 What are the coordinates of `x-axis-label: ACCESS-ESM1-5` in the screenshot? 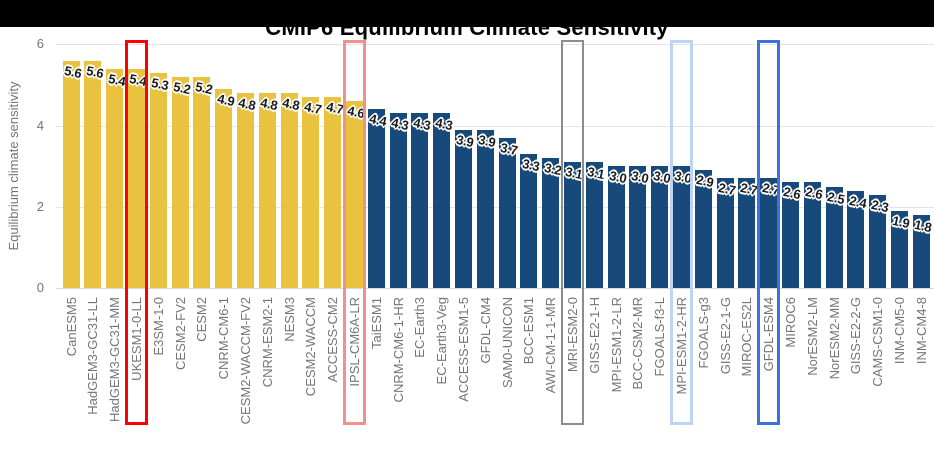 It's located at (463, 349).